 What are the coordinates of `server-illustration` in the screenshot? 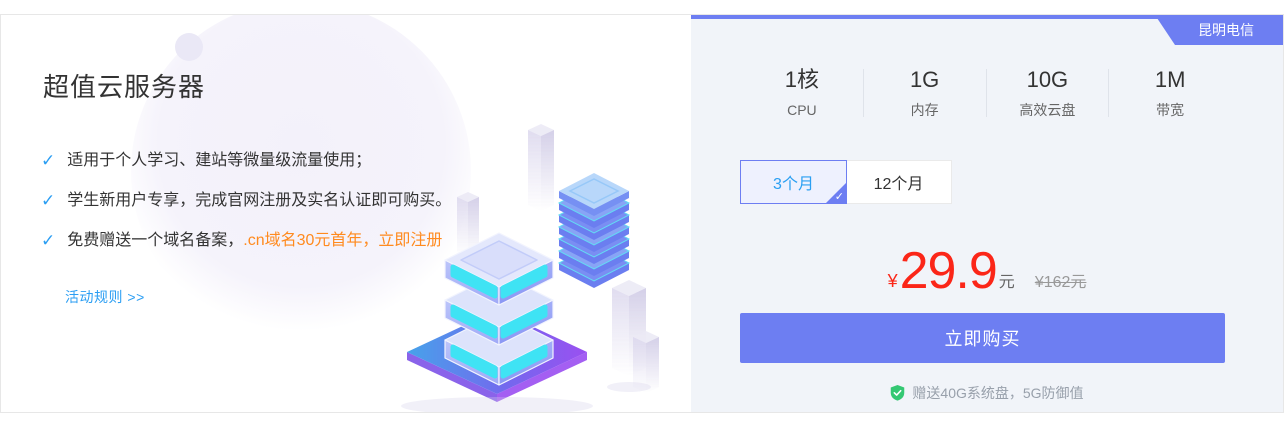 It's located at (530, 268).